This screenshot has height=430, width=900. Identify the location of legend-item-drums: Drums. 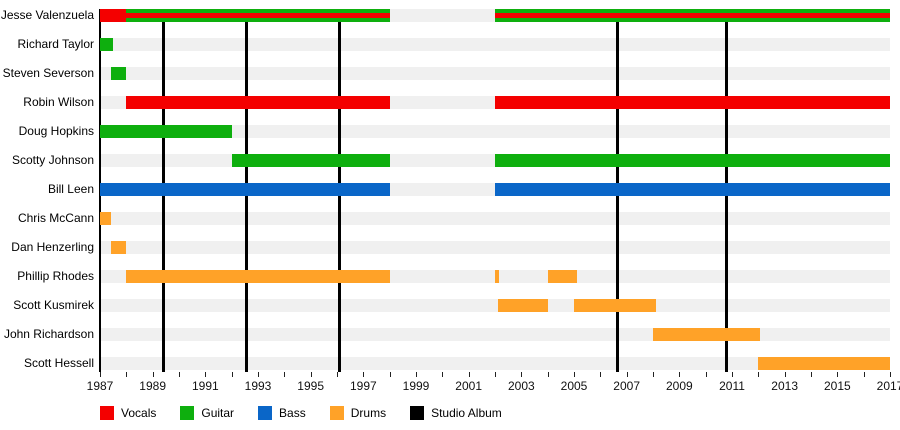
(358, 413).